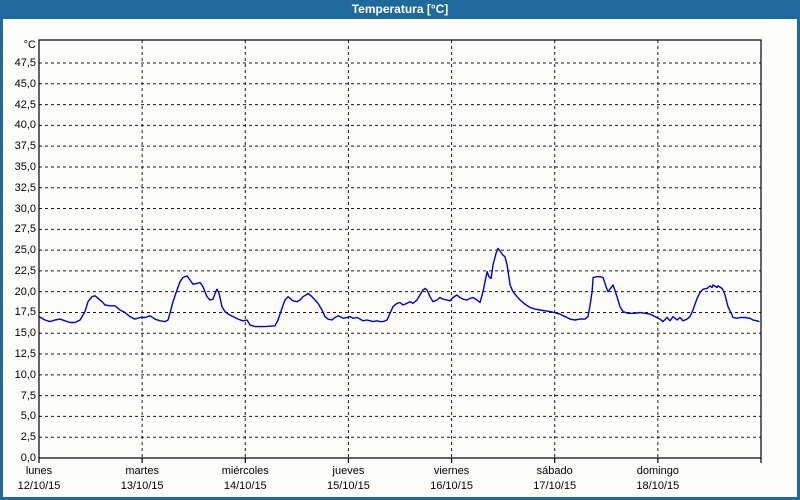 The image size is (800, 500). I want to click on x-date-label: 13/10/15, so click(142, 486).